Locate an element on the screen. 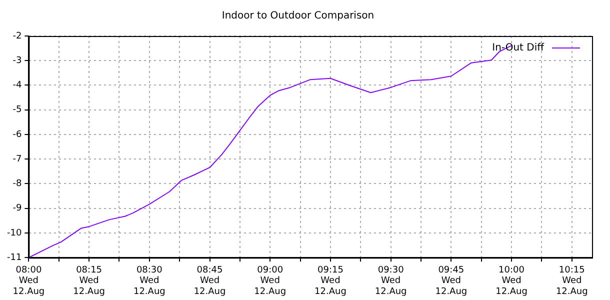 The height and width of the screenshot is (300, 610). x-tick-label: 08:30 Wed 12.Aug is located at coordinates (149, 281).